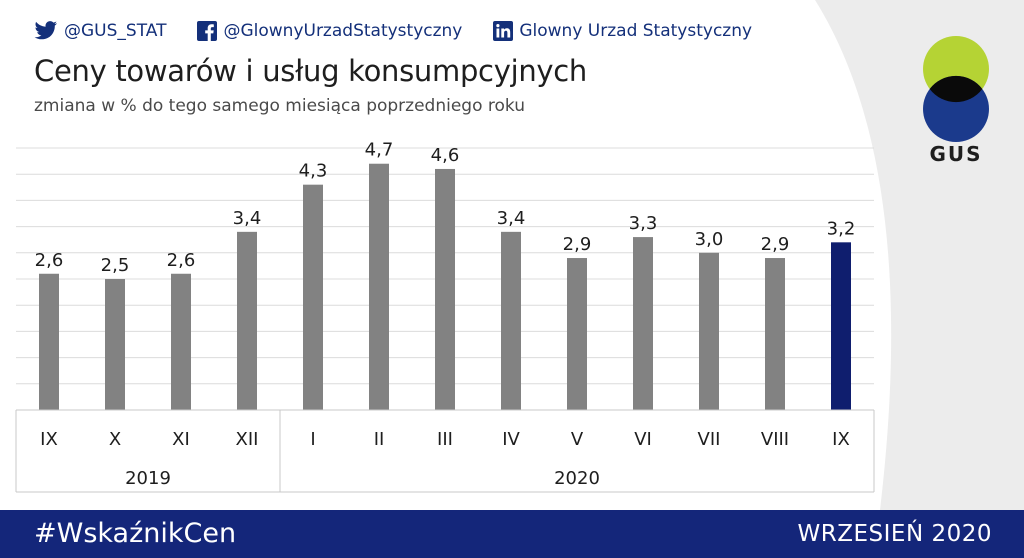 The height and width of the screenshot is (558, 1024). I want to click on value-label: 3,0, so click(709, 239).